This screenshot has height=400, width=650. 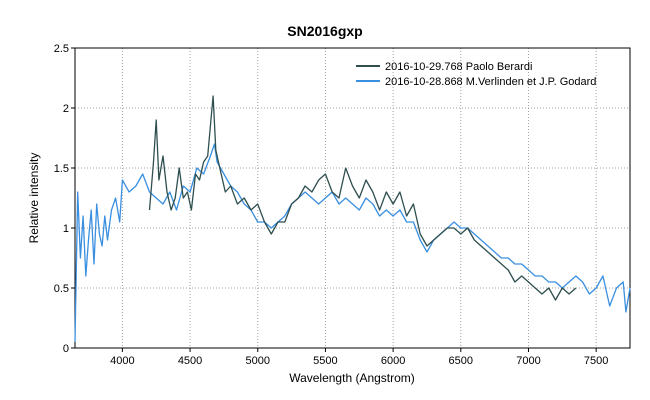 I want to click on x-tick-label: 5500, so click(x=325, y=361).